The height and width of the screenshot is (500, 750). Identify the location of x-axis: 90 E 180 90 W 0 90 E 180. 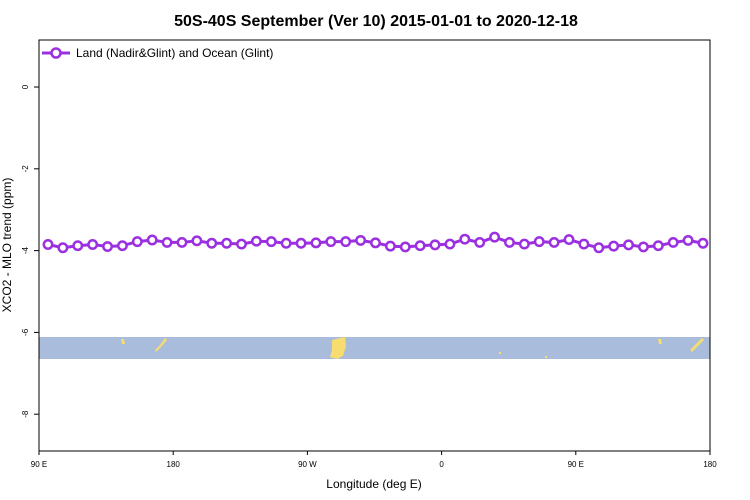
(374, 460).